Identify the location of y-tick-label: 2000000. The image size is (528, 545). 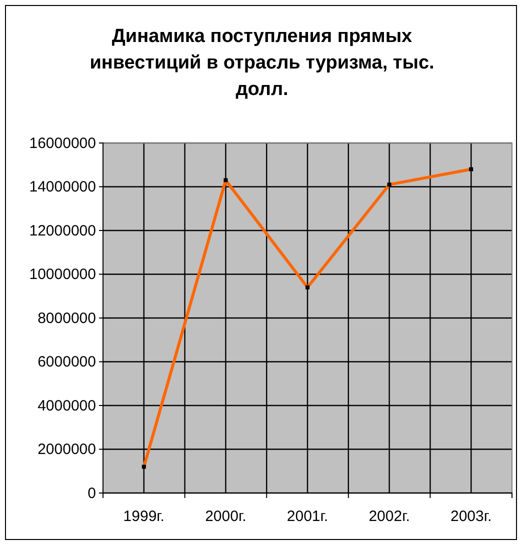
(67, 449).